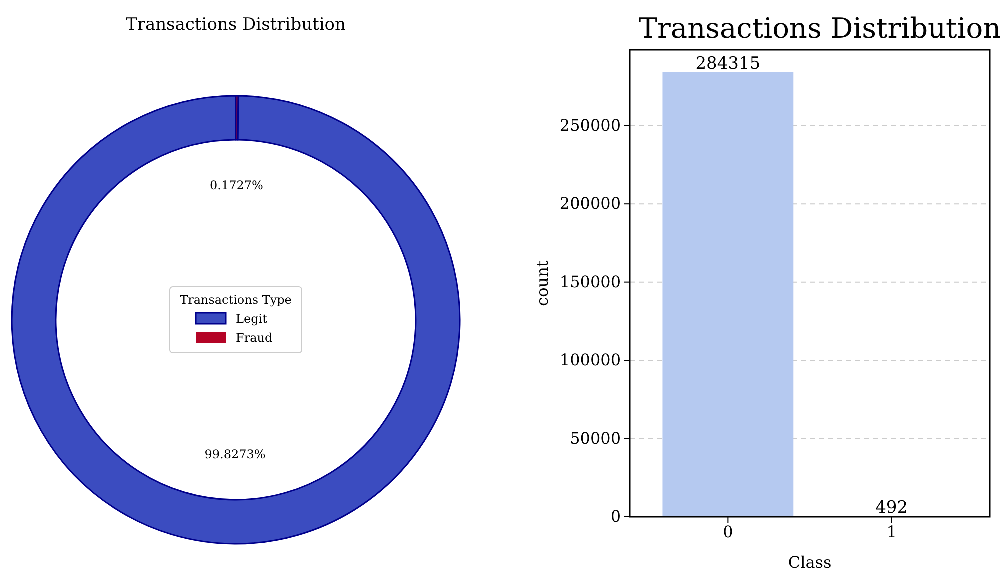 This screenshot has height=573, width=1000. I want to click on y-tick-label: 50000, so click(595, 438).